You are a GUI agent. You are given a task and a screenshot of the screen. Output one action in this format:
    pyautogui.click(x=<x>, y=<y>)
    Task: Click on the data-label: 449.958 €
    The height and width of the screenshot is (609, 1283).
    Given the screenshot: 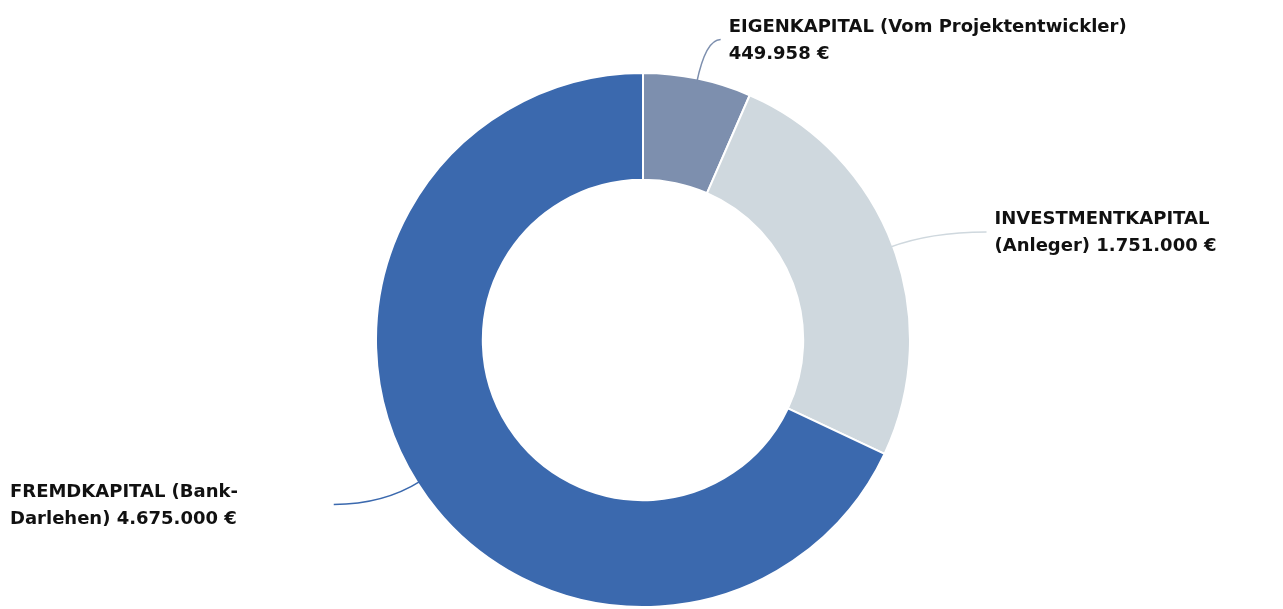 What is the action you would take?
    pyautogui.click(x=779, y=52)
    